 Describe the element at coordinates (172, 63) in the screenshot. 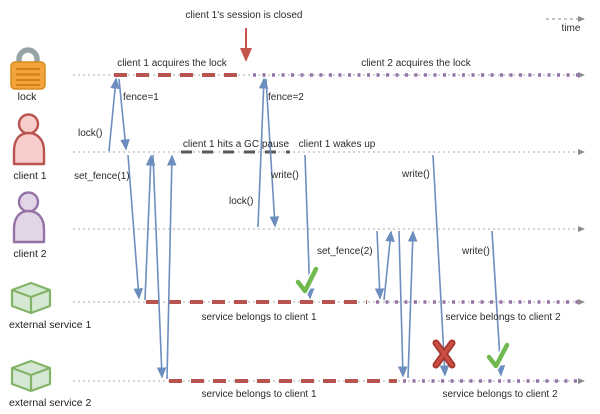

I see `client1-acquires-lock-label: client 1 acquires the lock` at that location.